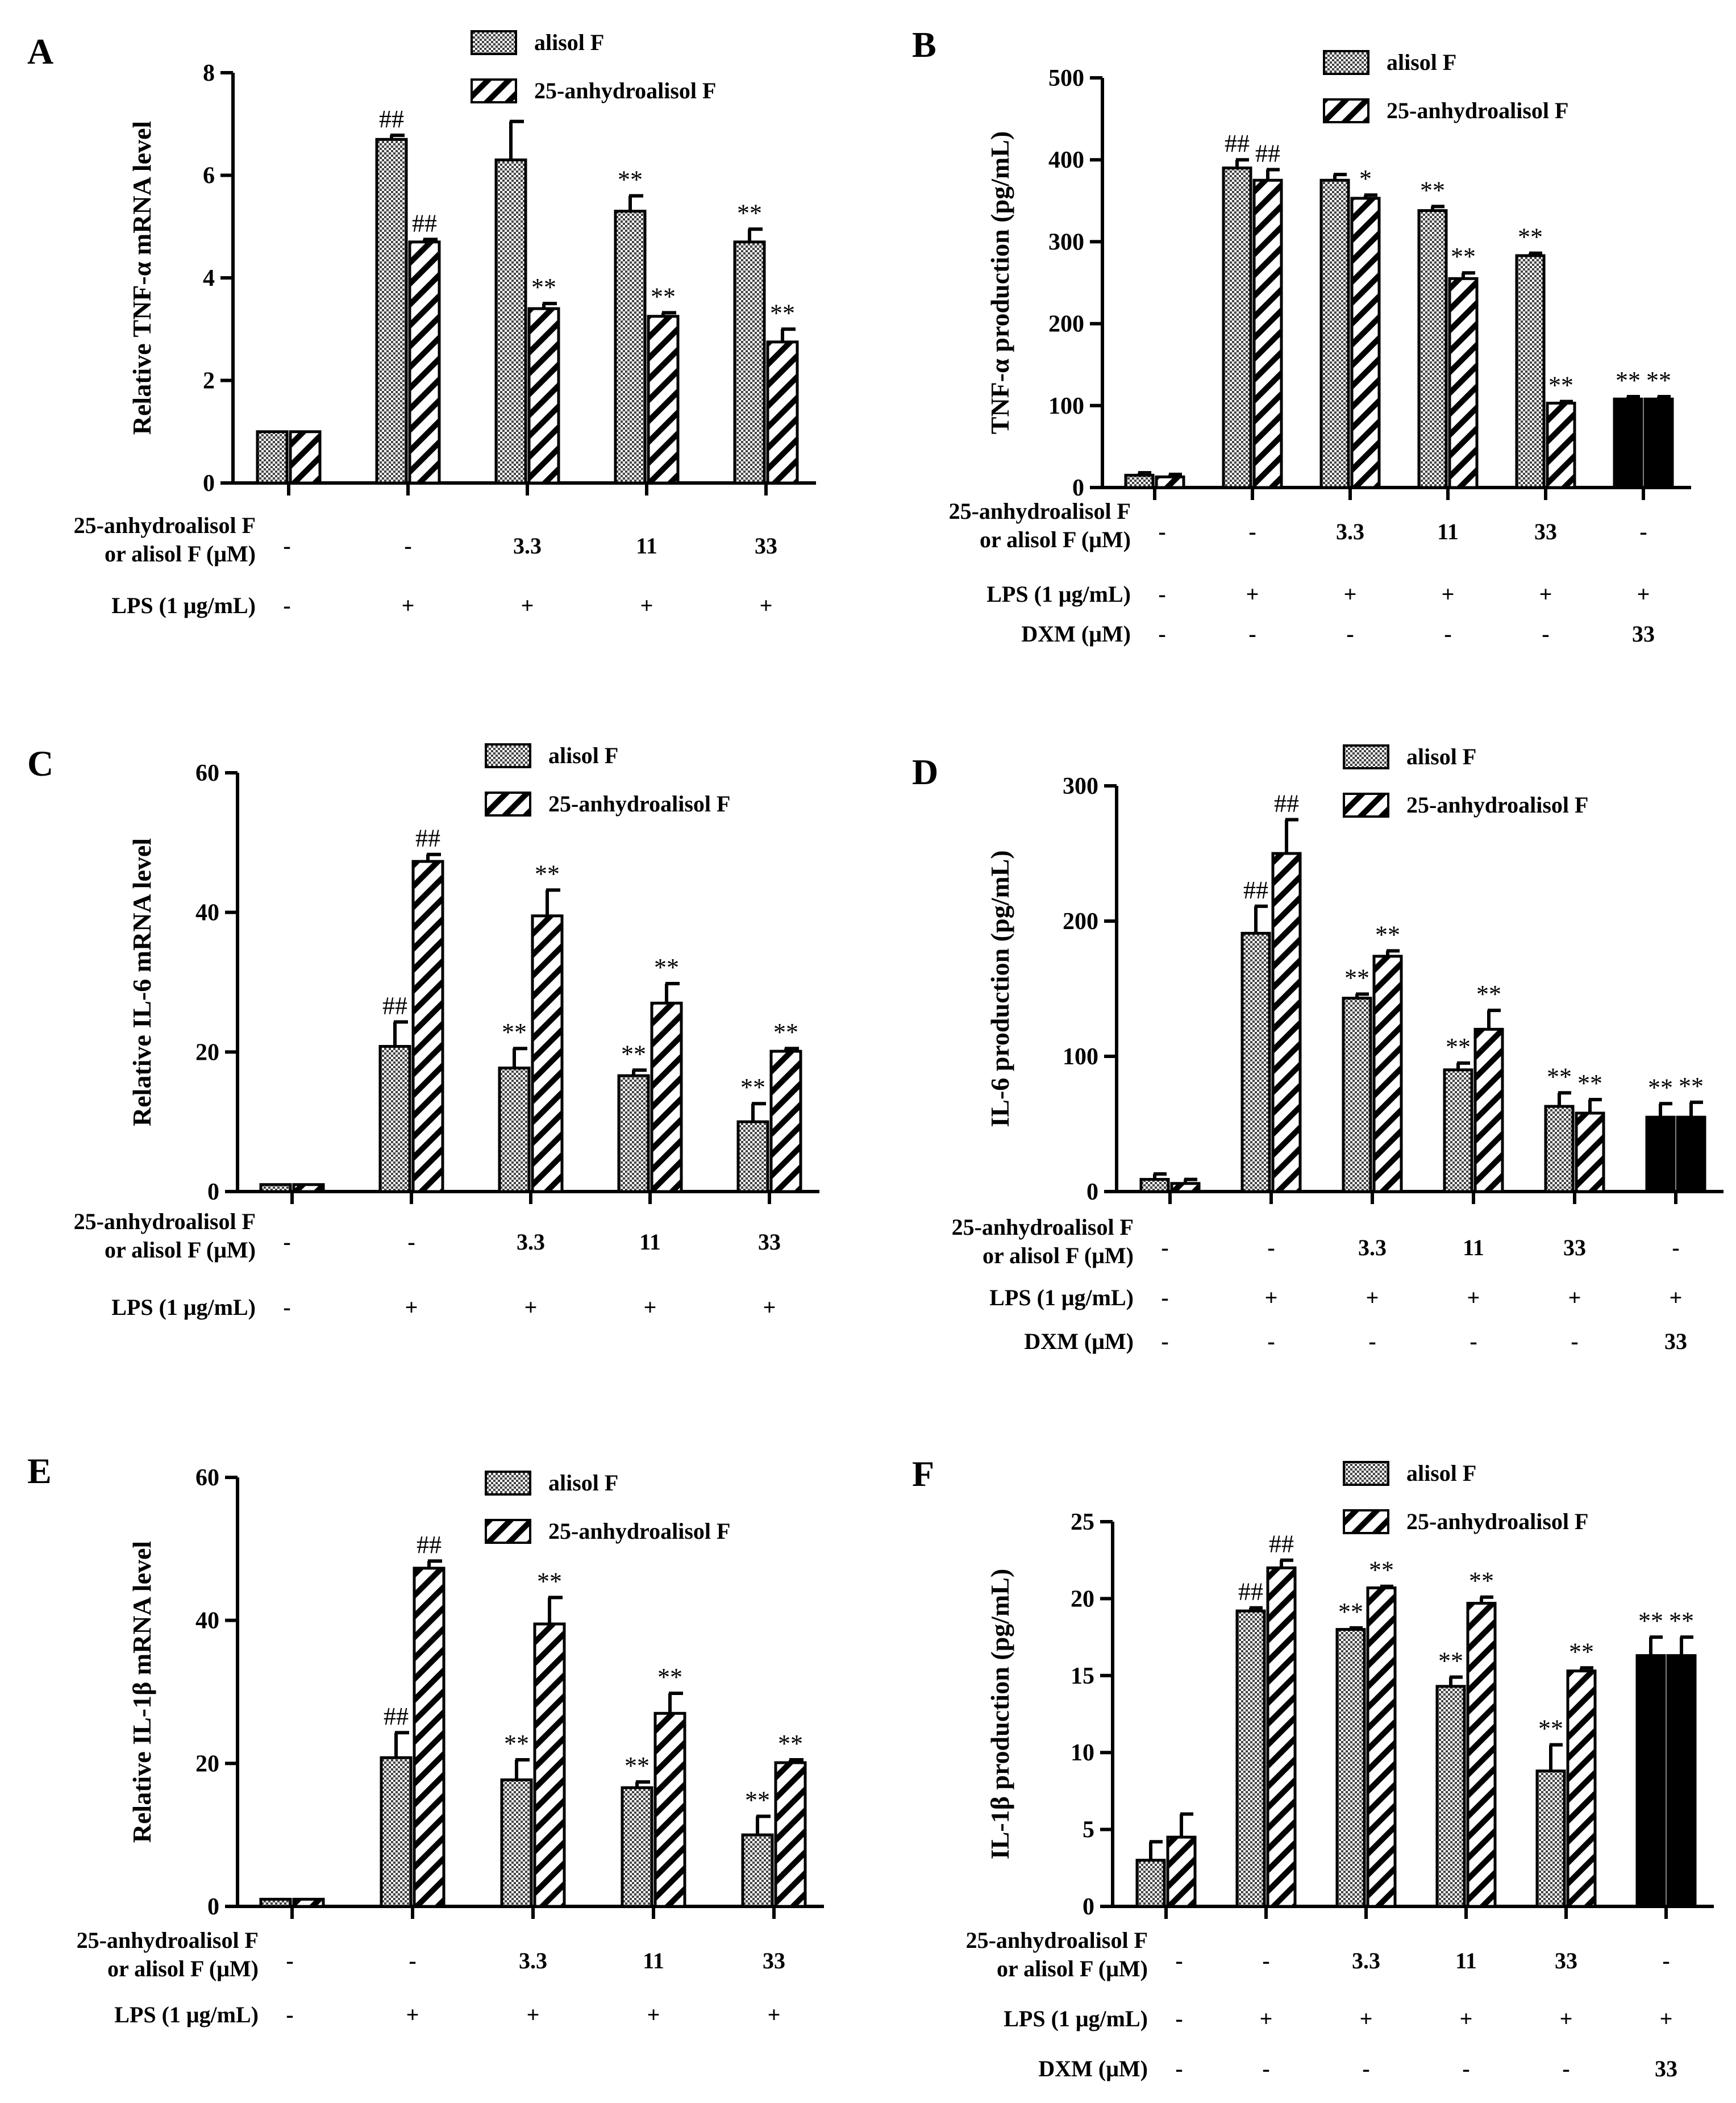  I want to click on y-tick-label: 20, so click(207, 1052).